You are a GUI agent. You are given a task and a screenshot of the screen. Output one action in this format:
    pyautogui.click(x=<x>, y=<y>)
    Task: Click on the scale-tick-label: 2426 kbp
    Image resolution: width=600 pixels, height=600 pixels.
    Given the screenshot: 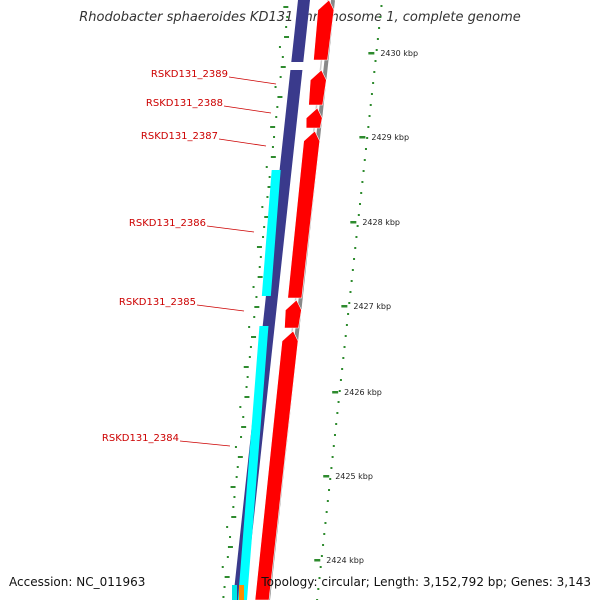 What is the action you would take?
    pyautogui.click(x=363, y=392)
    